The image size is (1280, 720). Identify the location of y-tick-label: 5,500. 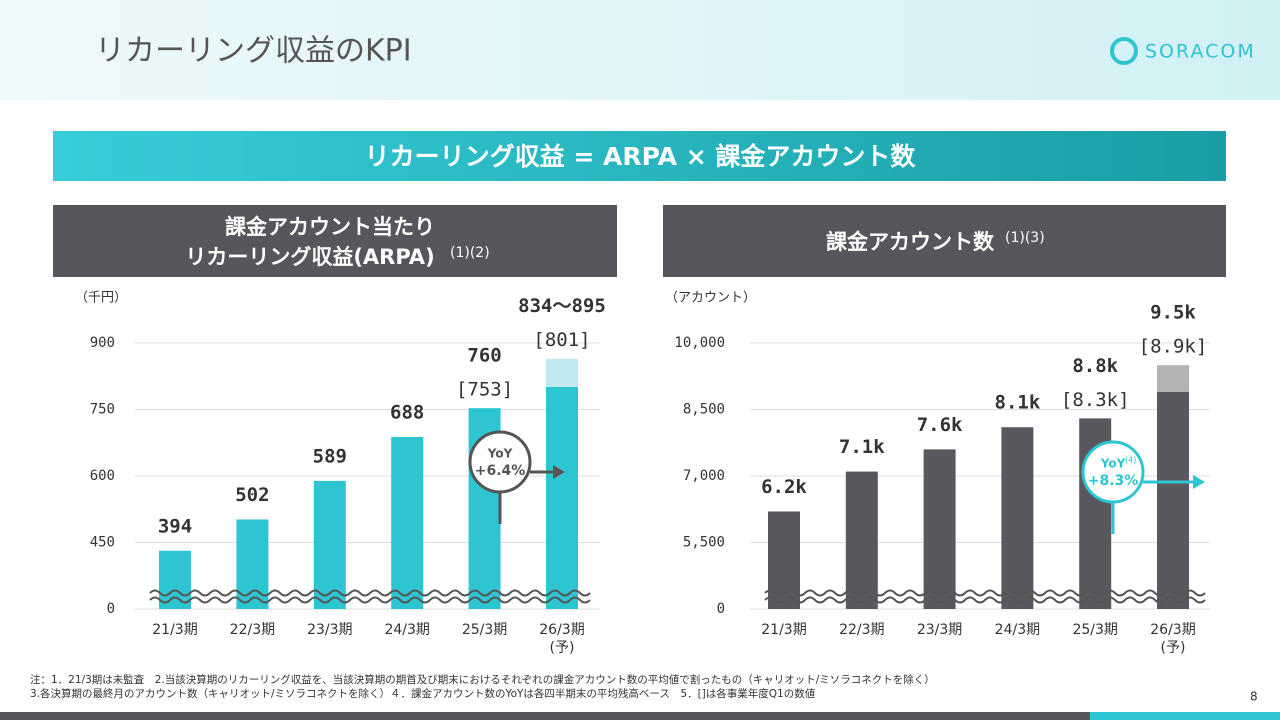
(704, 543).